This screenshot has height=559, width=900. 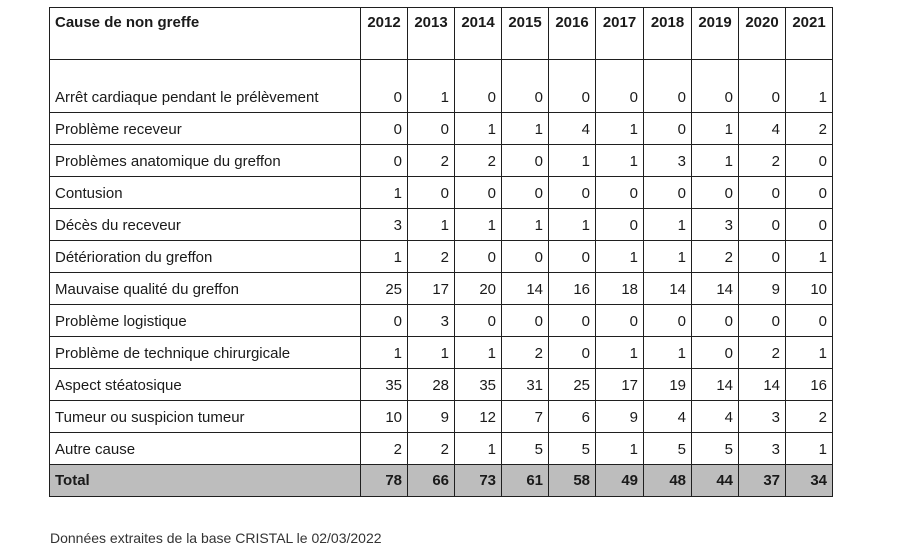 What do you see at coordinates (667, 480) in the screenshot?
I see `total-value: 48` at bounding box center [667, 480].